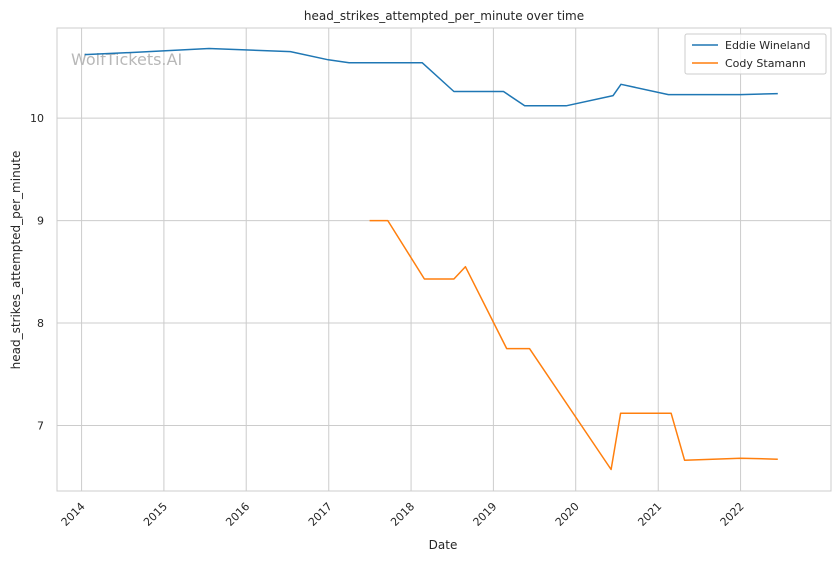  I want to click on y-tick-label: 9, so click(40, 221).